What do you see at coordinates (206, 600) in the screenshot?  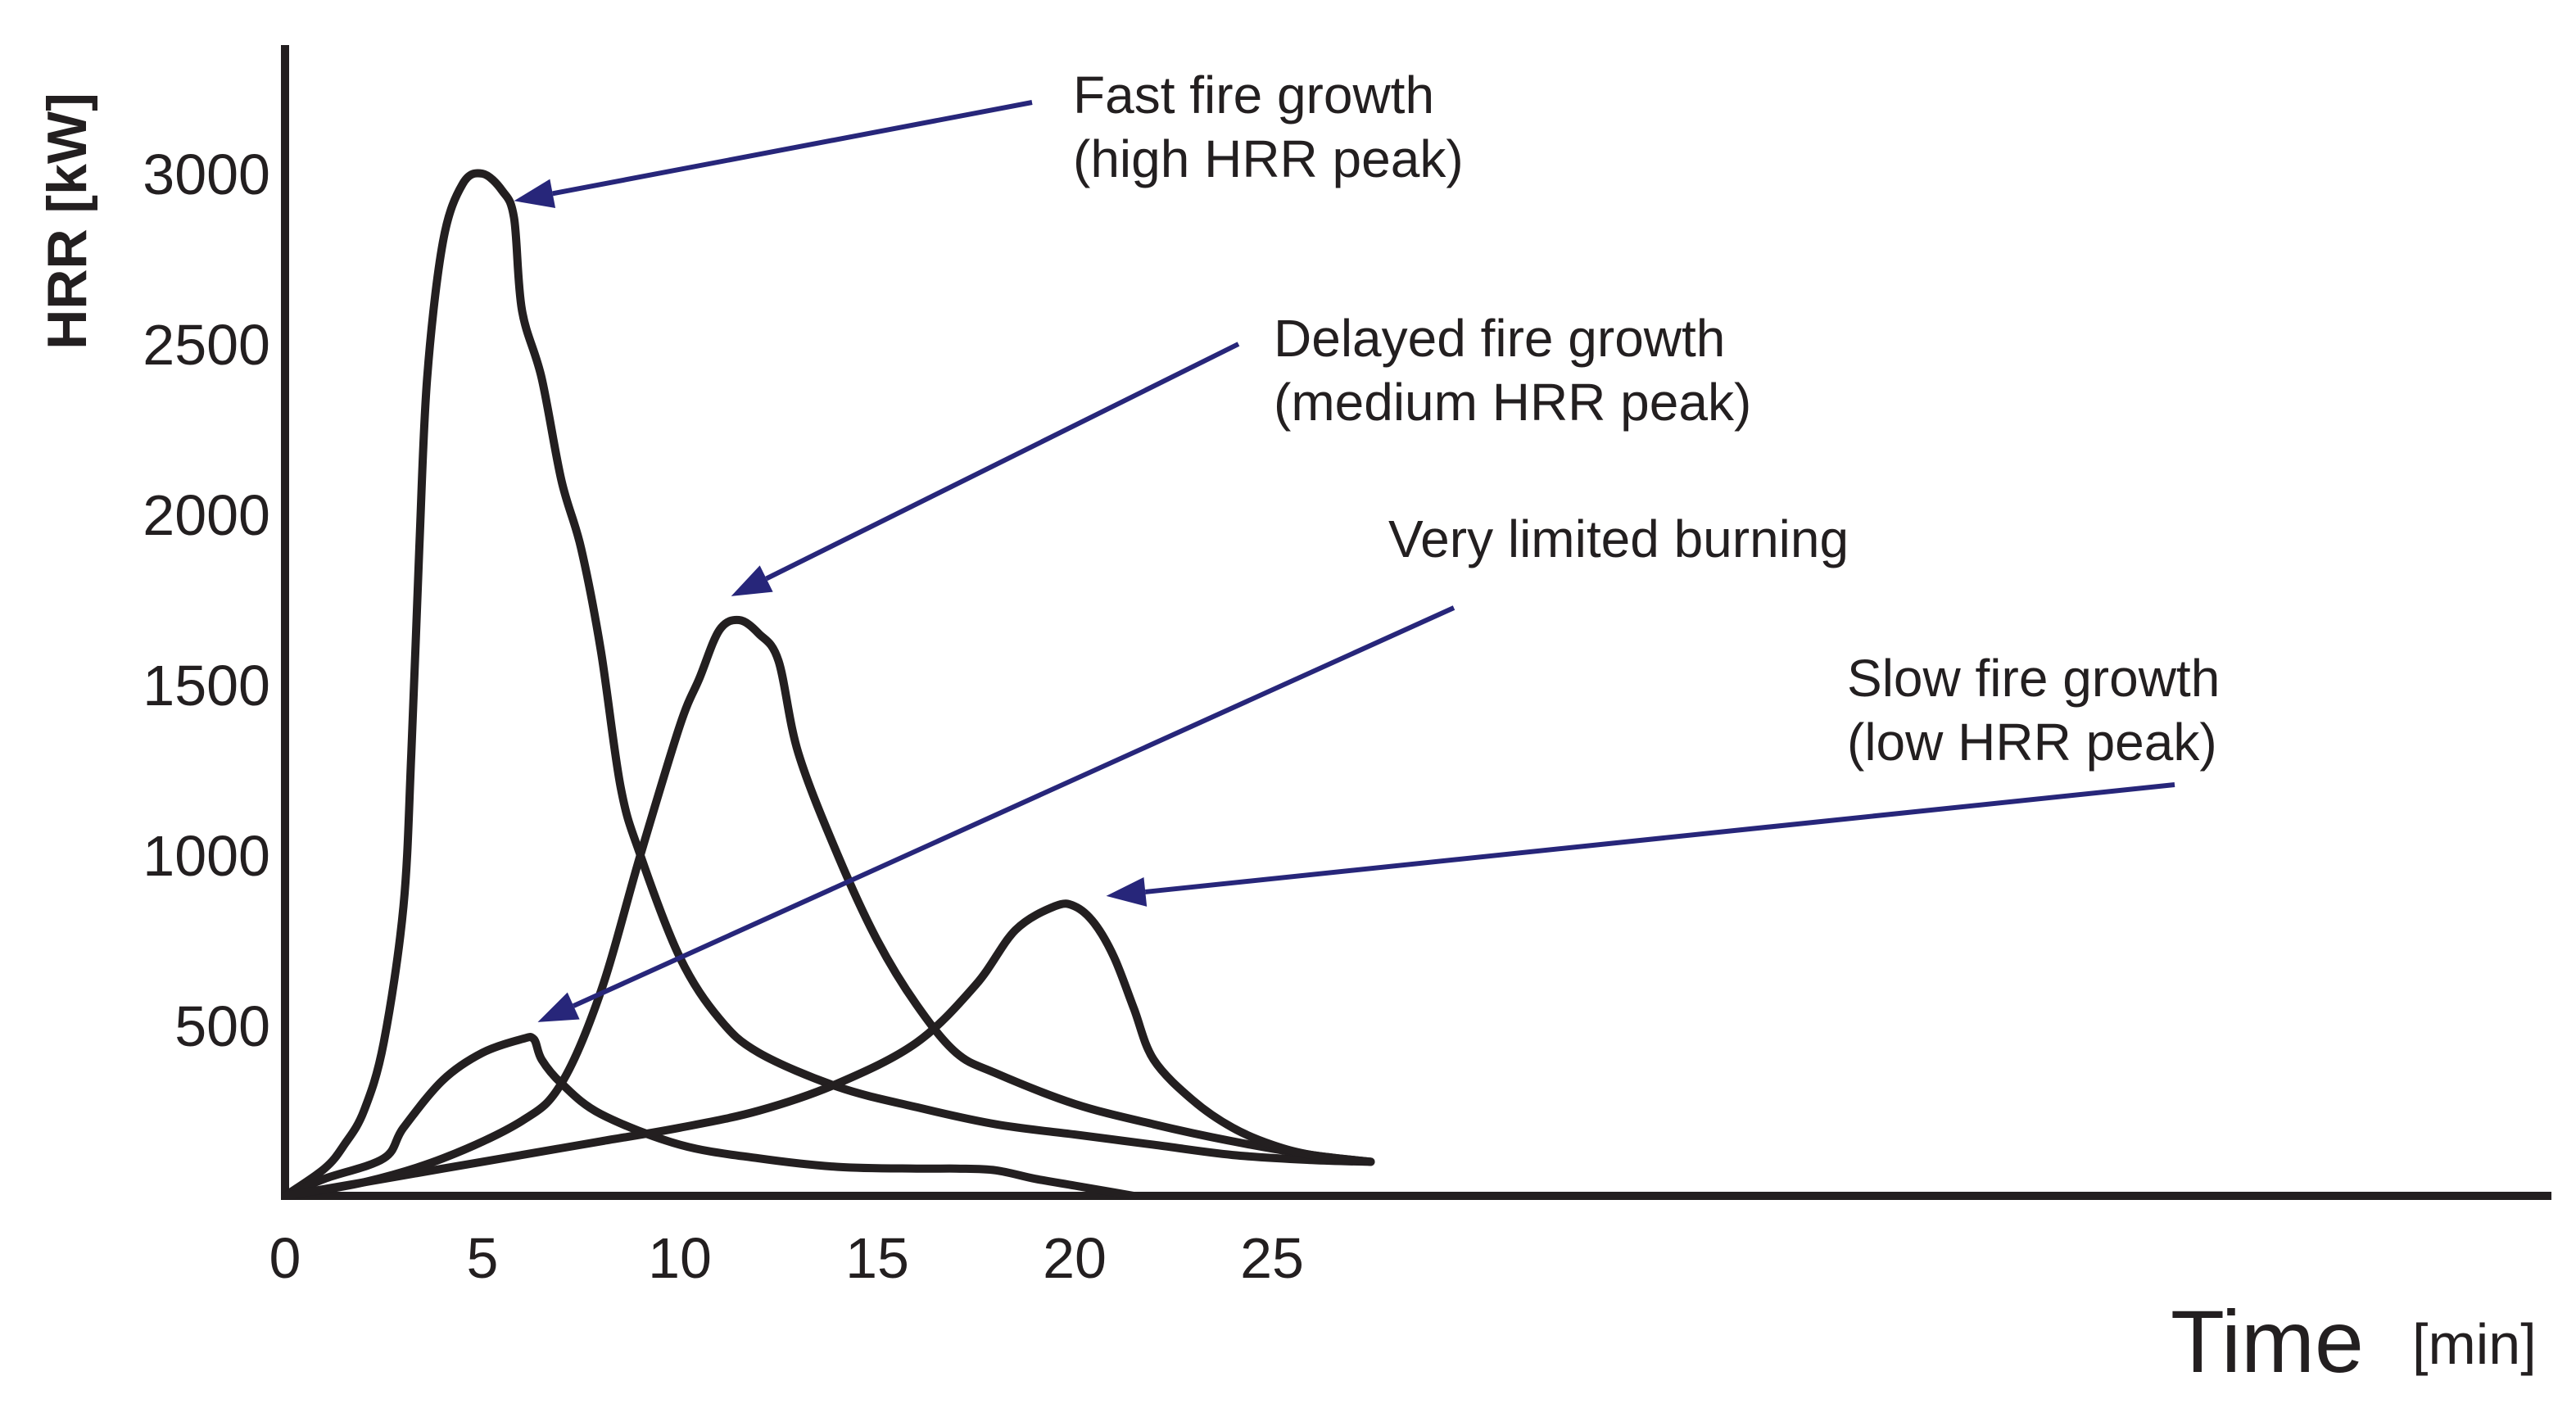 I see `y-tick-labels: 500 1000 1500 2000 2500 3000` at bounding box center [206, 600].